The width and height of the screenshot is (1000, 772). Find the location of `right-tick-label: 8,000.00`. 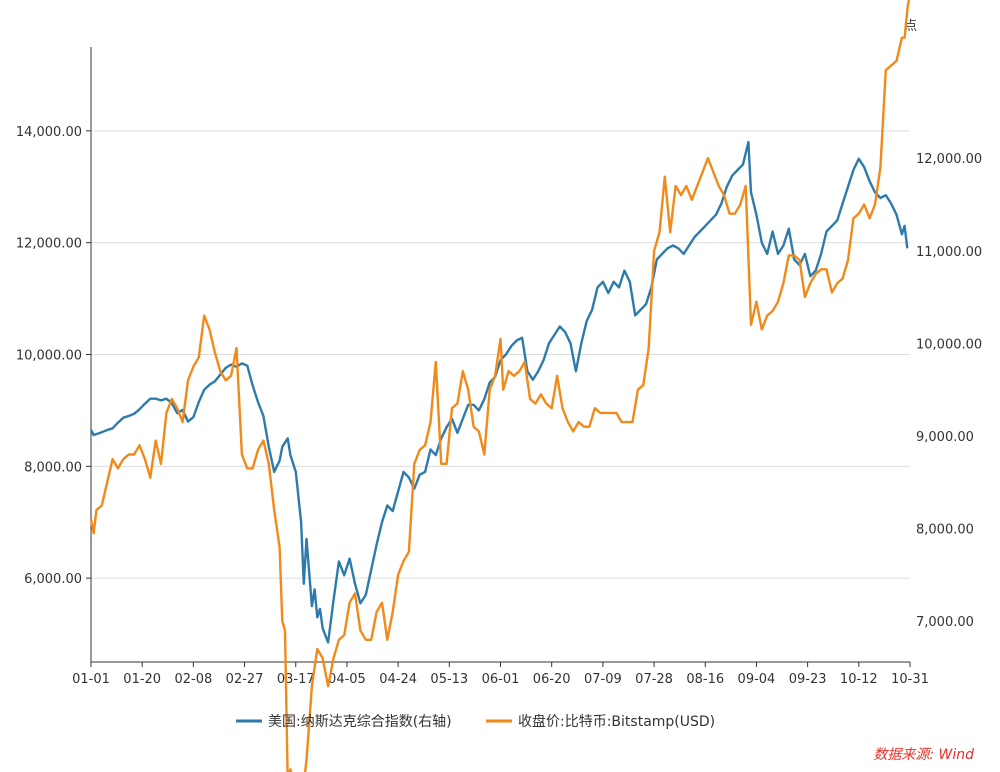

right-tick-label: 8,000.00 is located at coordinates (945, 530).